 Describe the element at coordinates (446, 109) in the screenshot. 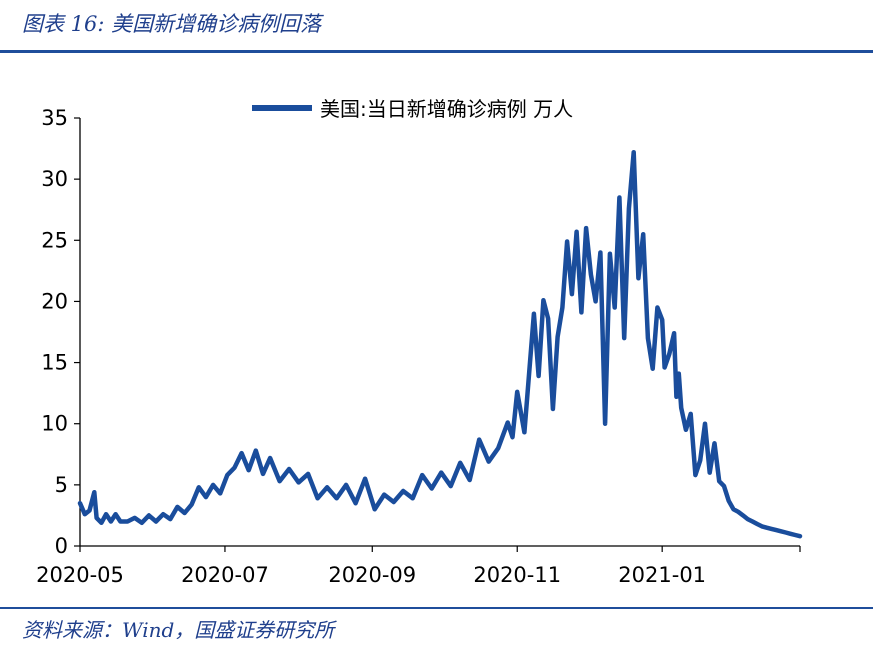

I see `legend-label: 美国:当日新增确诊病例 万人` at that location.